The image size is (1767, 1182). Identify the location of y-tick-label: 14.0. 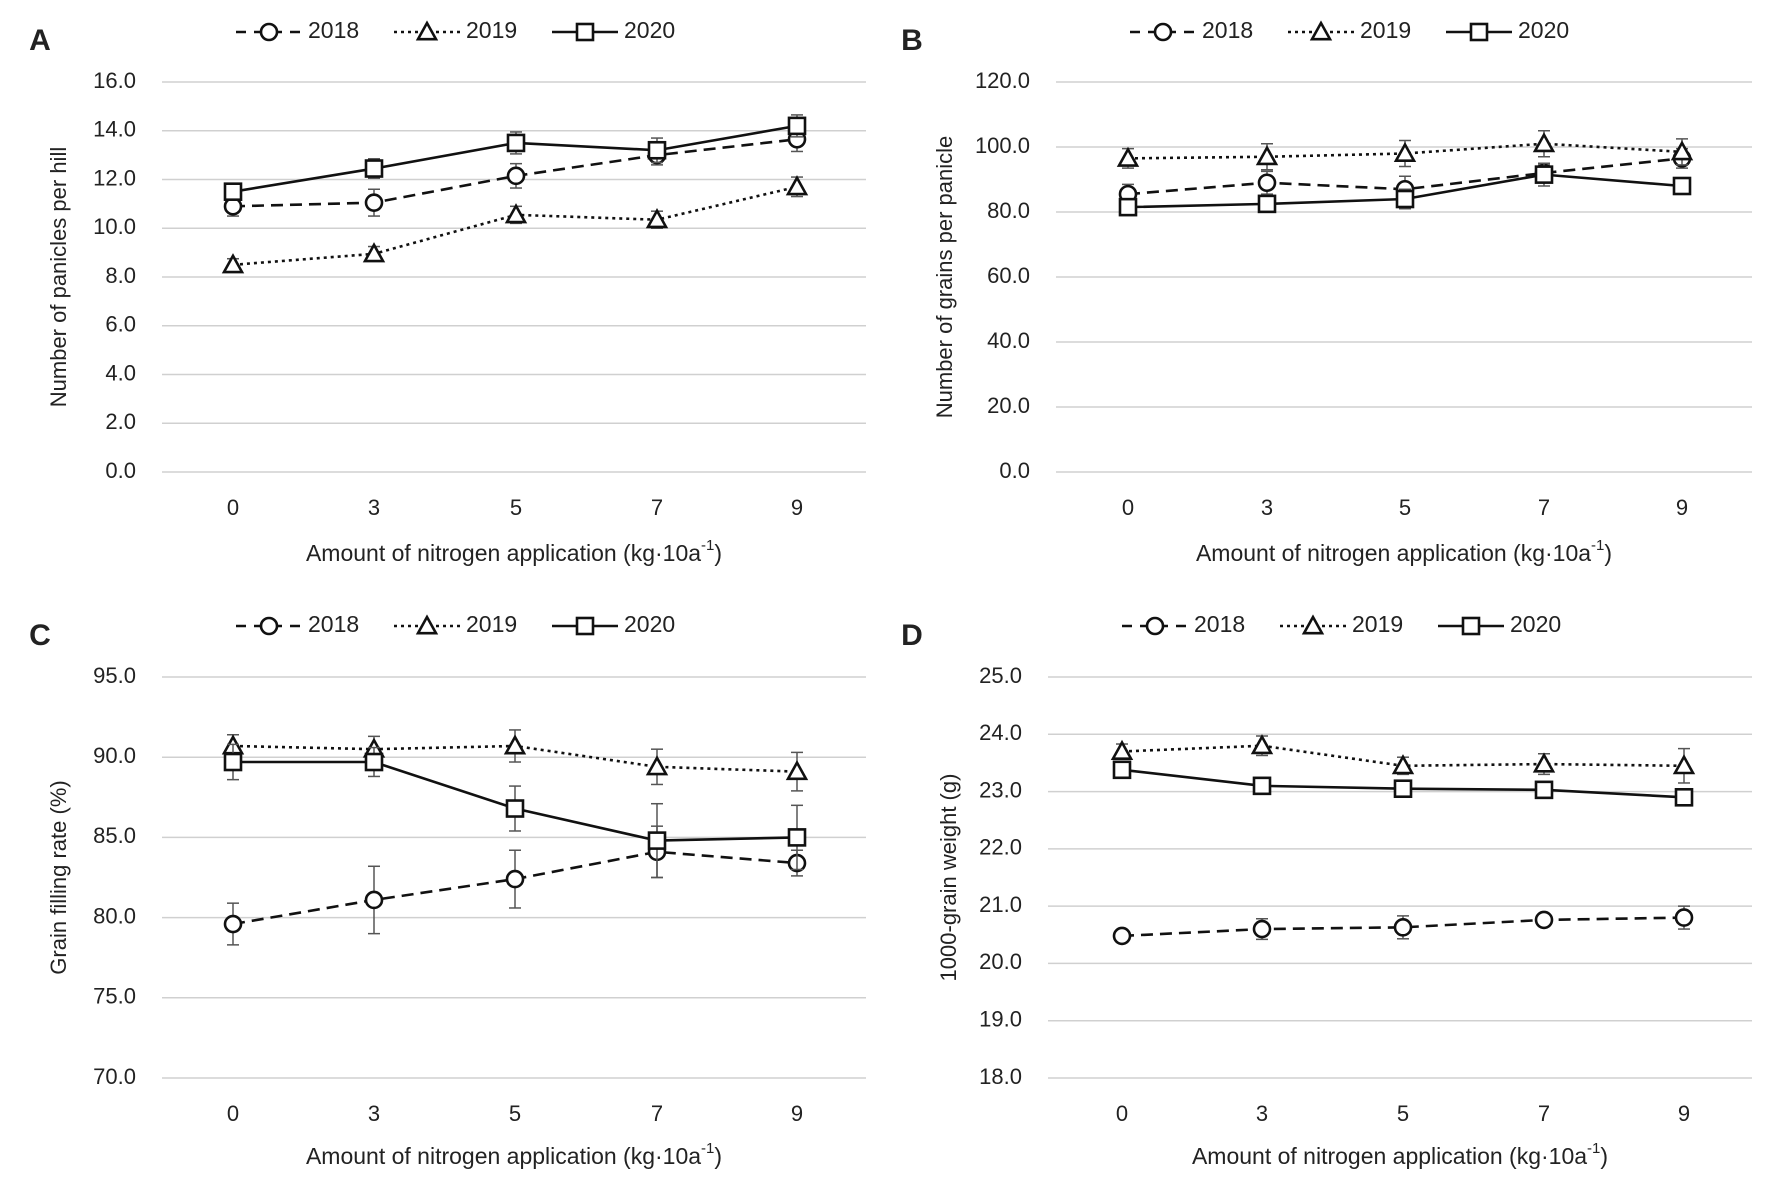
(114, 129).